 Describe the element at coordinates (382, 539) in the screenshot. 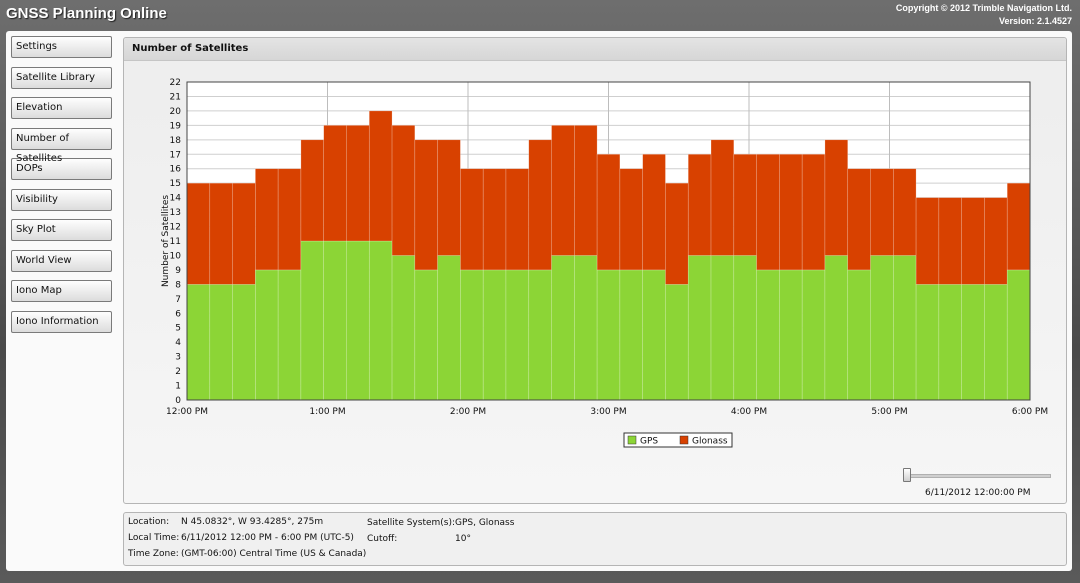

I see `cutoff-label: Cutoff:` at that location.